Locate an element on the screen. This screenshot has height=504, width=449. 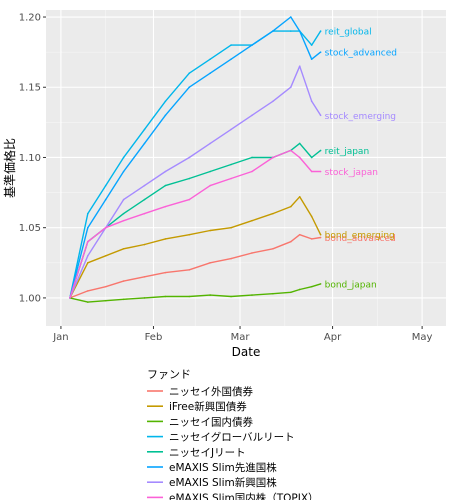
legend-entry: ニッセイ国内債券 is located at coordinates (211, 421).